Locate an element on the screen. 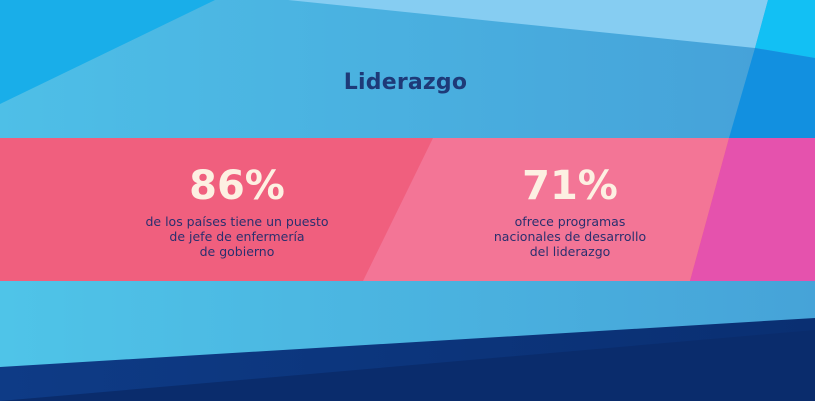 The height and width of the screenshot is (401, 815). middle-magenta-panel is located at coordinates (752, 209).